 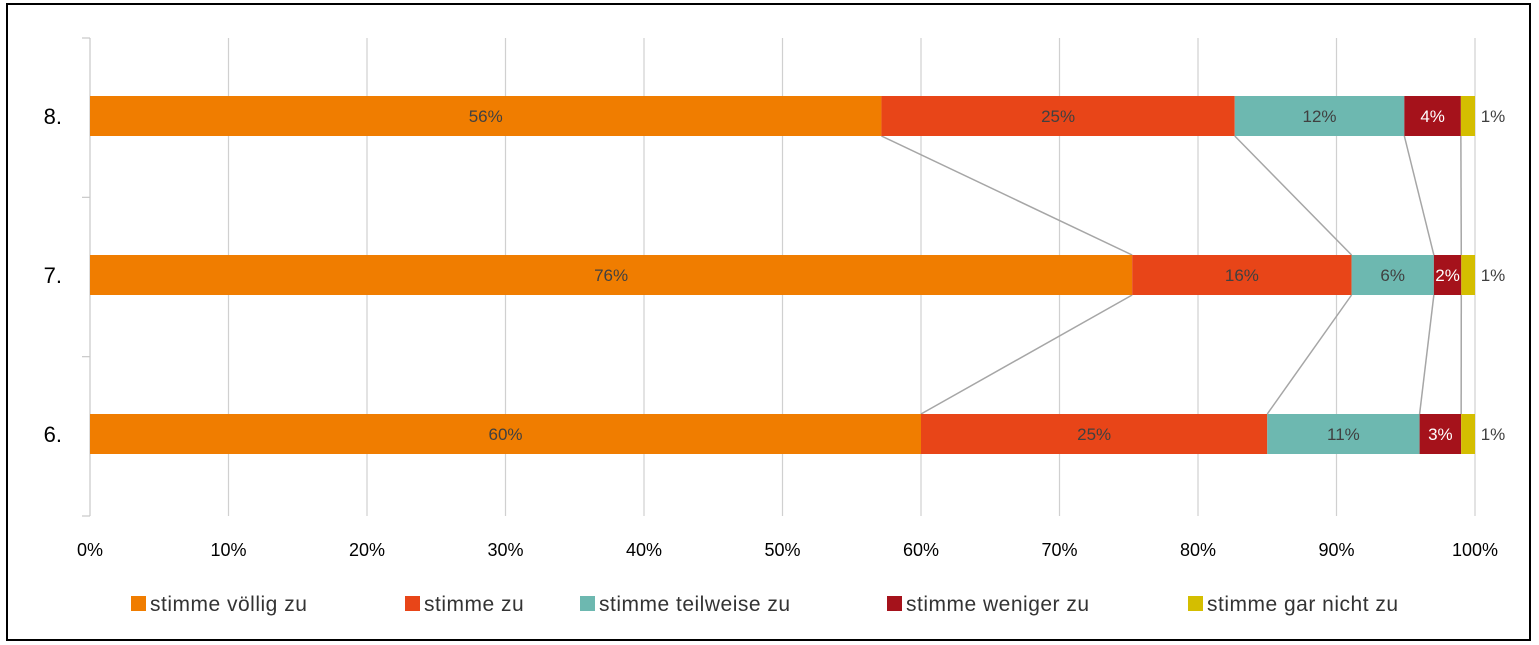 What do you see at coordinates (1198, 550) in the screenshot?
I see `x-tick-label: 80%` at bounding box center [1198, 550].